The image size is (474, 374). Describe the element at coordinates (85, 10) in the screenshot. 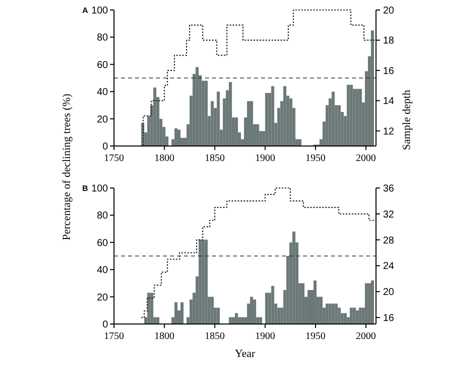

I see `chart-title: A` at that location.